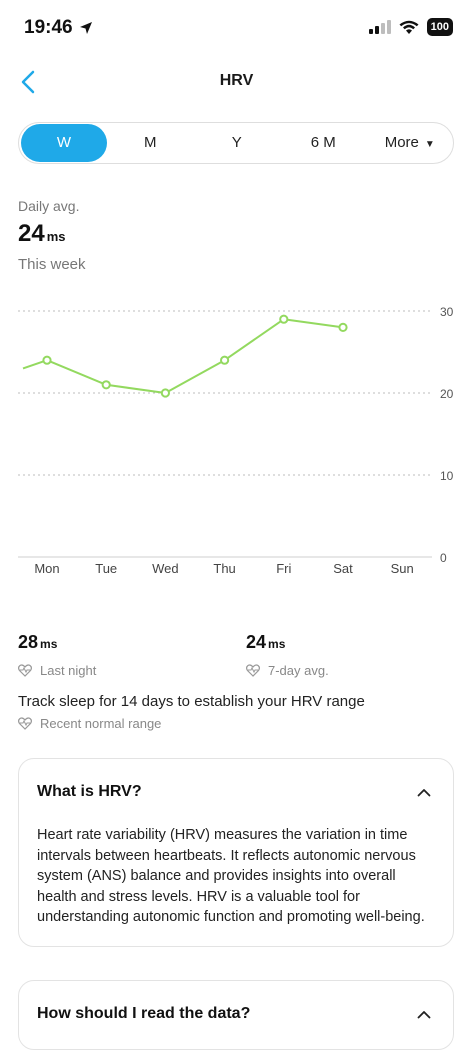 The image size is (473, 1050). What do you see at coordinates (401, 142) in the screenshot?
I see `tab-more-label: More` at bounding box center [401, 142].